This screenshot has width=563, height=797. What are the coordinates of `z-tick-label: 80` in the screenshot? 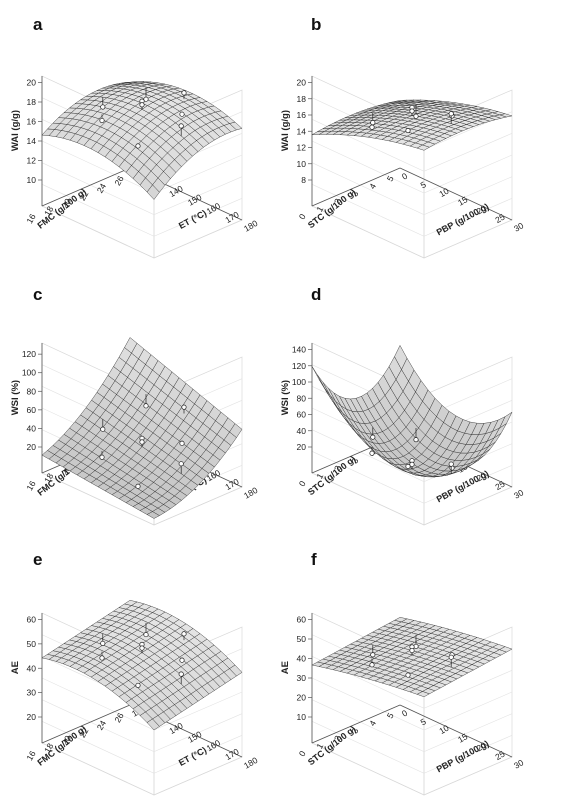 It's located at (302, 398).